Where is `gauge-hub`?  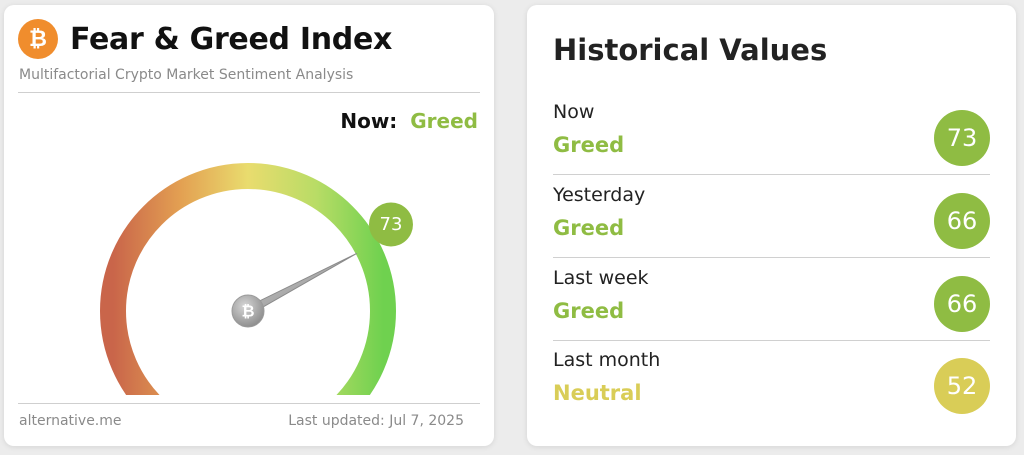 gauge-hub is located at coordinates (248, 311).